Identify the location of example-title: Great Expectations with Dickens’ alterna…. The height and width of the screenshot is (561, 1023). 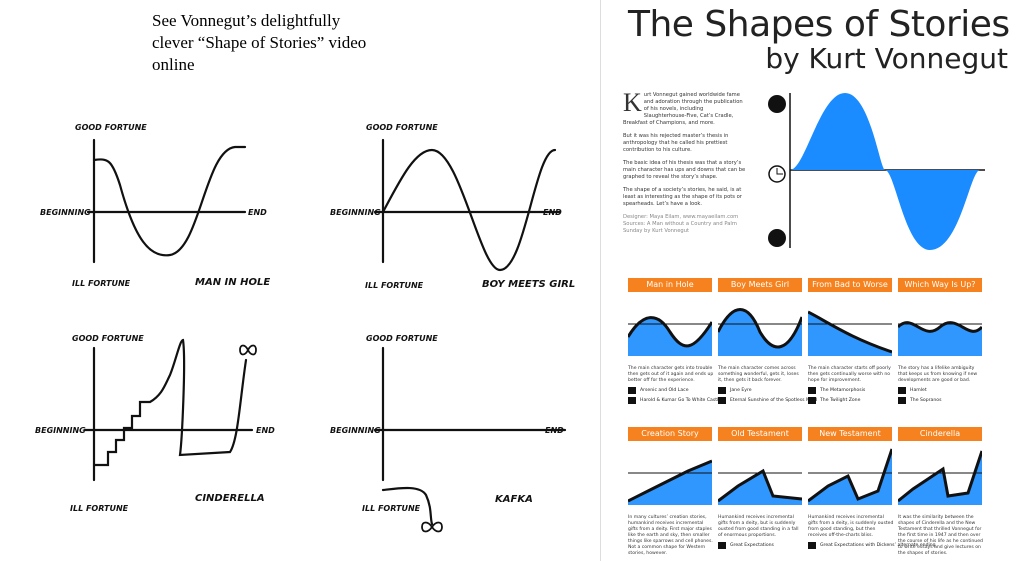
(878, 545).